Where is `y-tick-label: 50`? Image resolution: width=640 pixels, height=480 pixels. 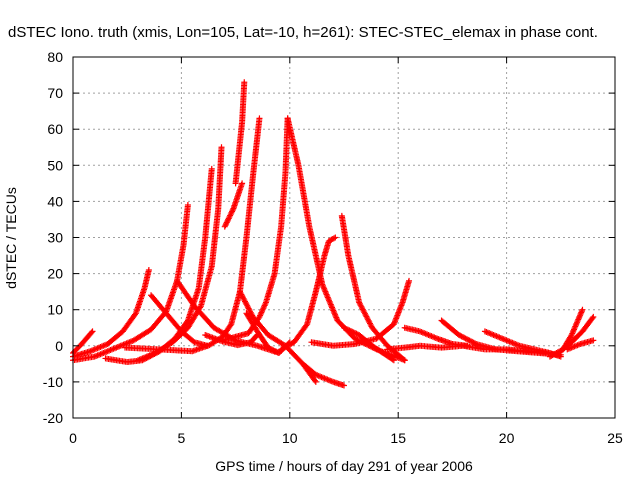 y-tick-label: 50 is located at coordinates (55, 165).